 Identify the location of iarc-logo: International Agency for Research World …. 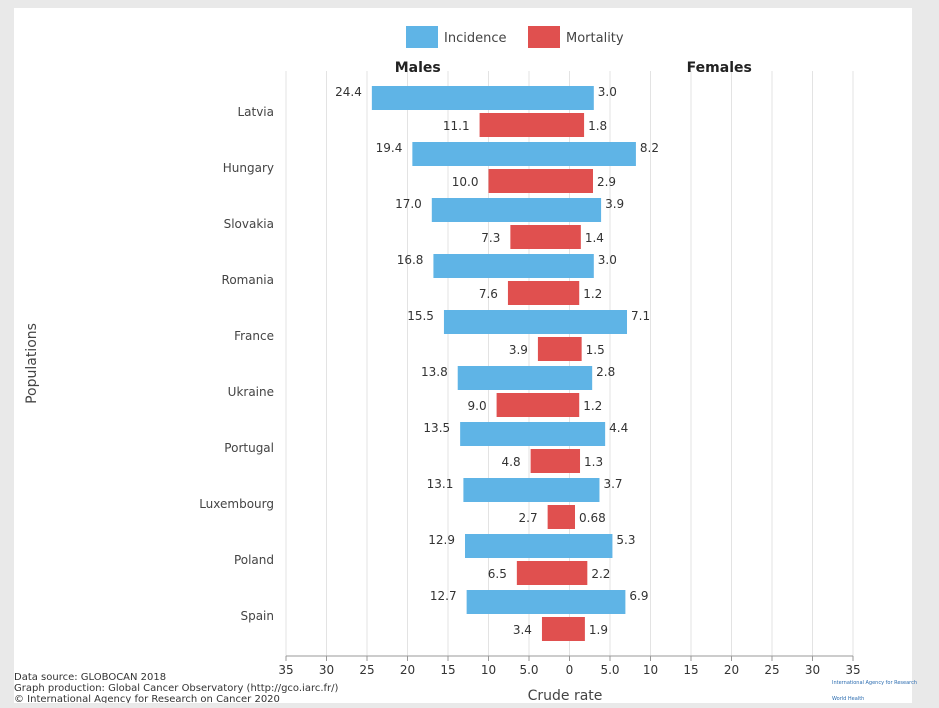
(885, 693).